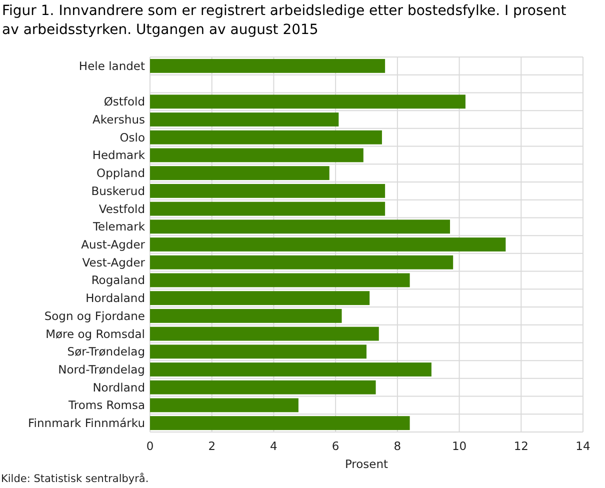 This screenshot has height=488, width=605. Describe the element at coordinates (94, 315) in the screenshot. I see `y-tick-label: Sogn og Fjordane` at that location.